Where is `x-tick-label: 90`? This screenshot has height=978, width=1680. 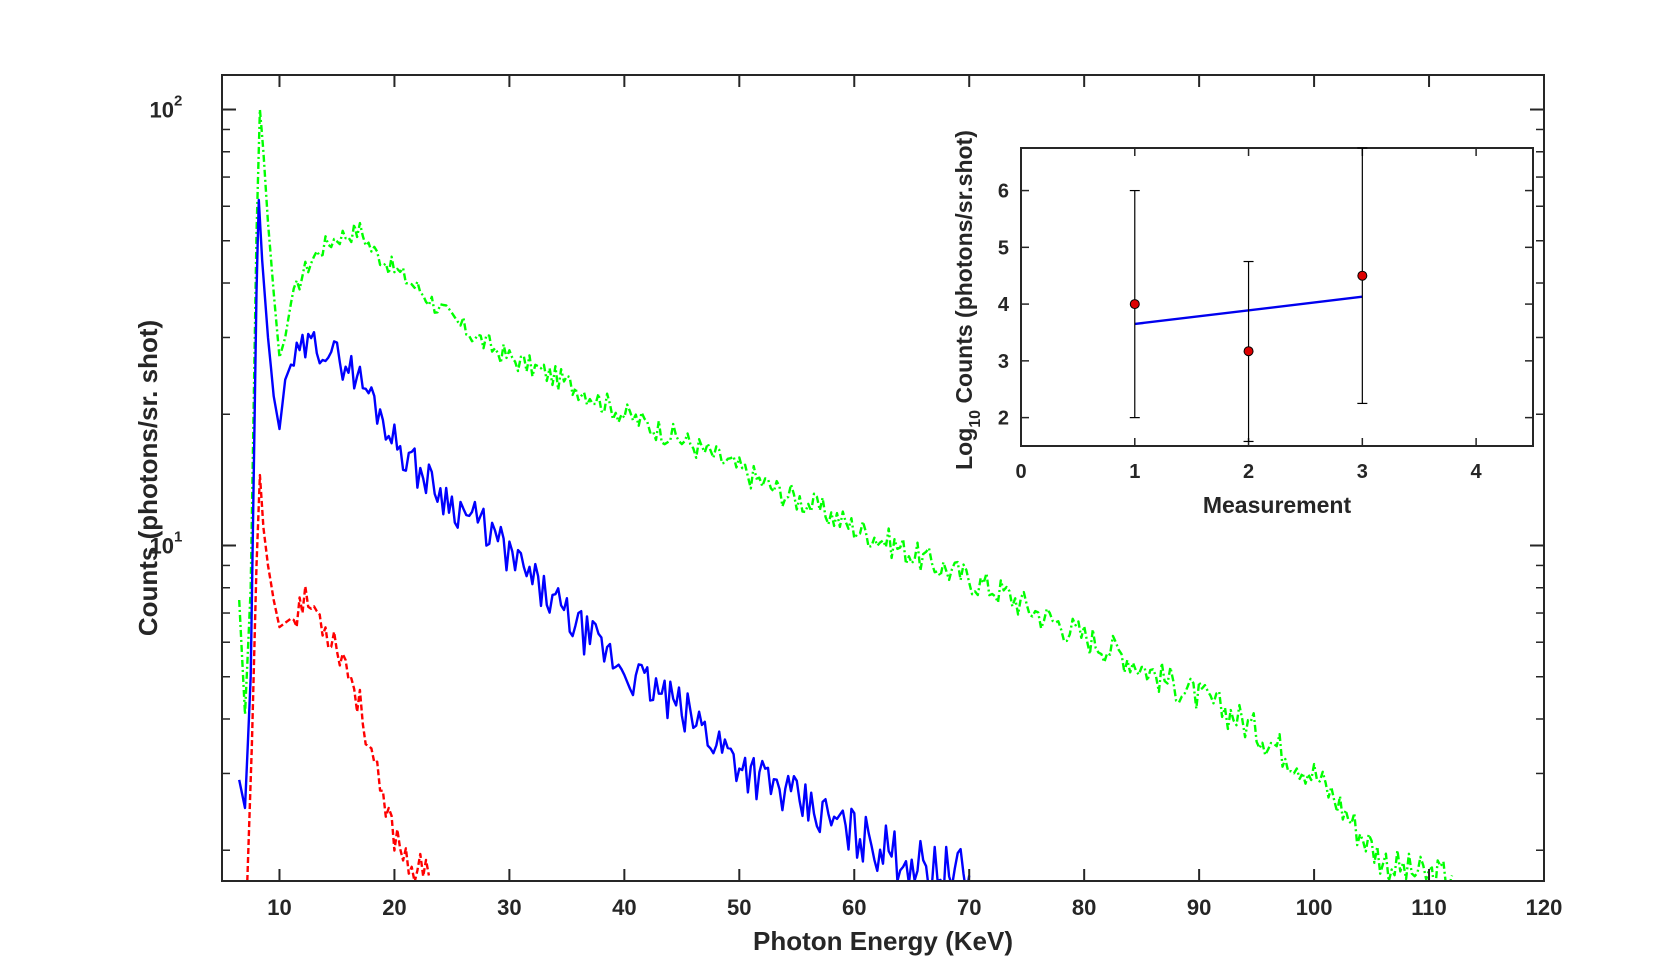 x-tick-label: 90 is located at coordinates (1199, 907).